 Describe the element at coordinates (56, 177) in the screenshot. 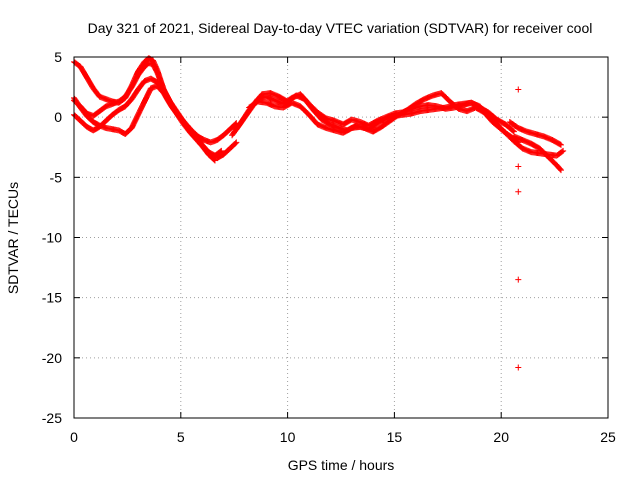

I see `y-tick-label: -5` at that location.